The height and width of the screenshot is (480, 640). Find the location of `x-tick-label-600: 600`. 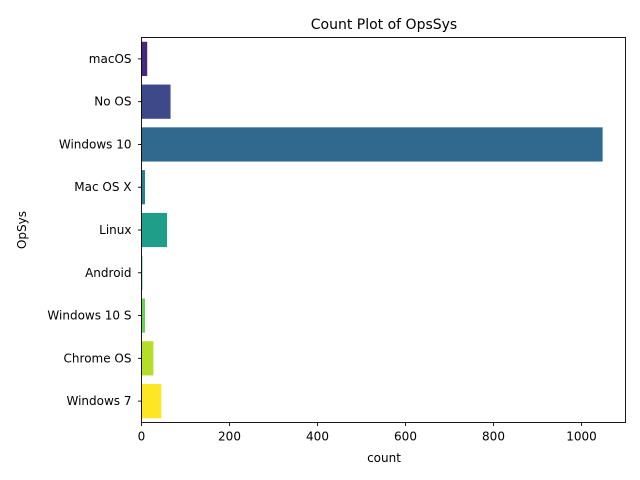

x-tick-label-600: 600 is located at coordinates (405, 437).